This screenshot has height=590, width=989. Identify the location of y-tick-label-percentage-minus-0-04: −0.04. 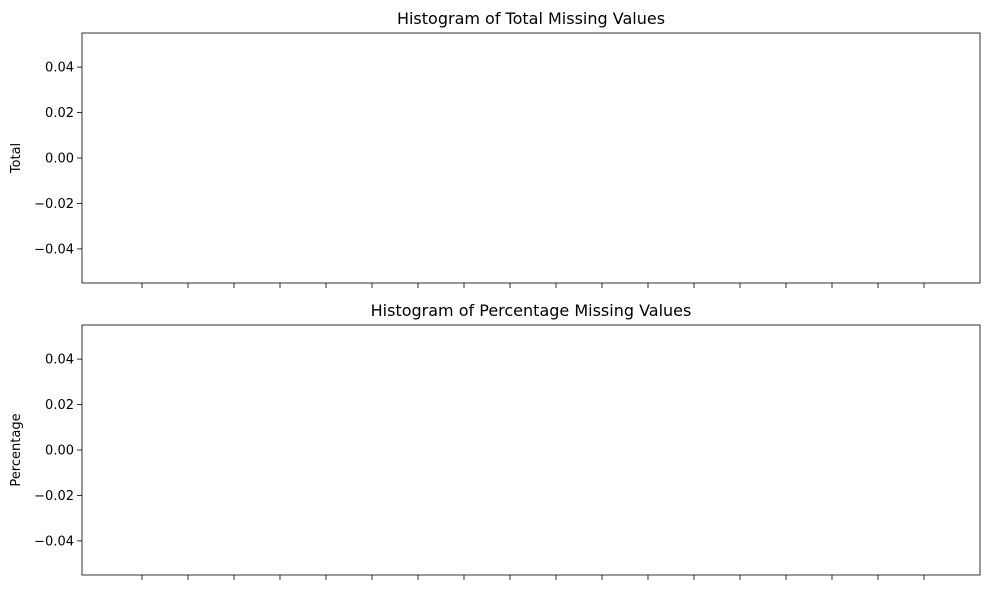
(54, 541).